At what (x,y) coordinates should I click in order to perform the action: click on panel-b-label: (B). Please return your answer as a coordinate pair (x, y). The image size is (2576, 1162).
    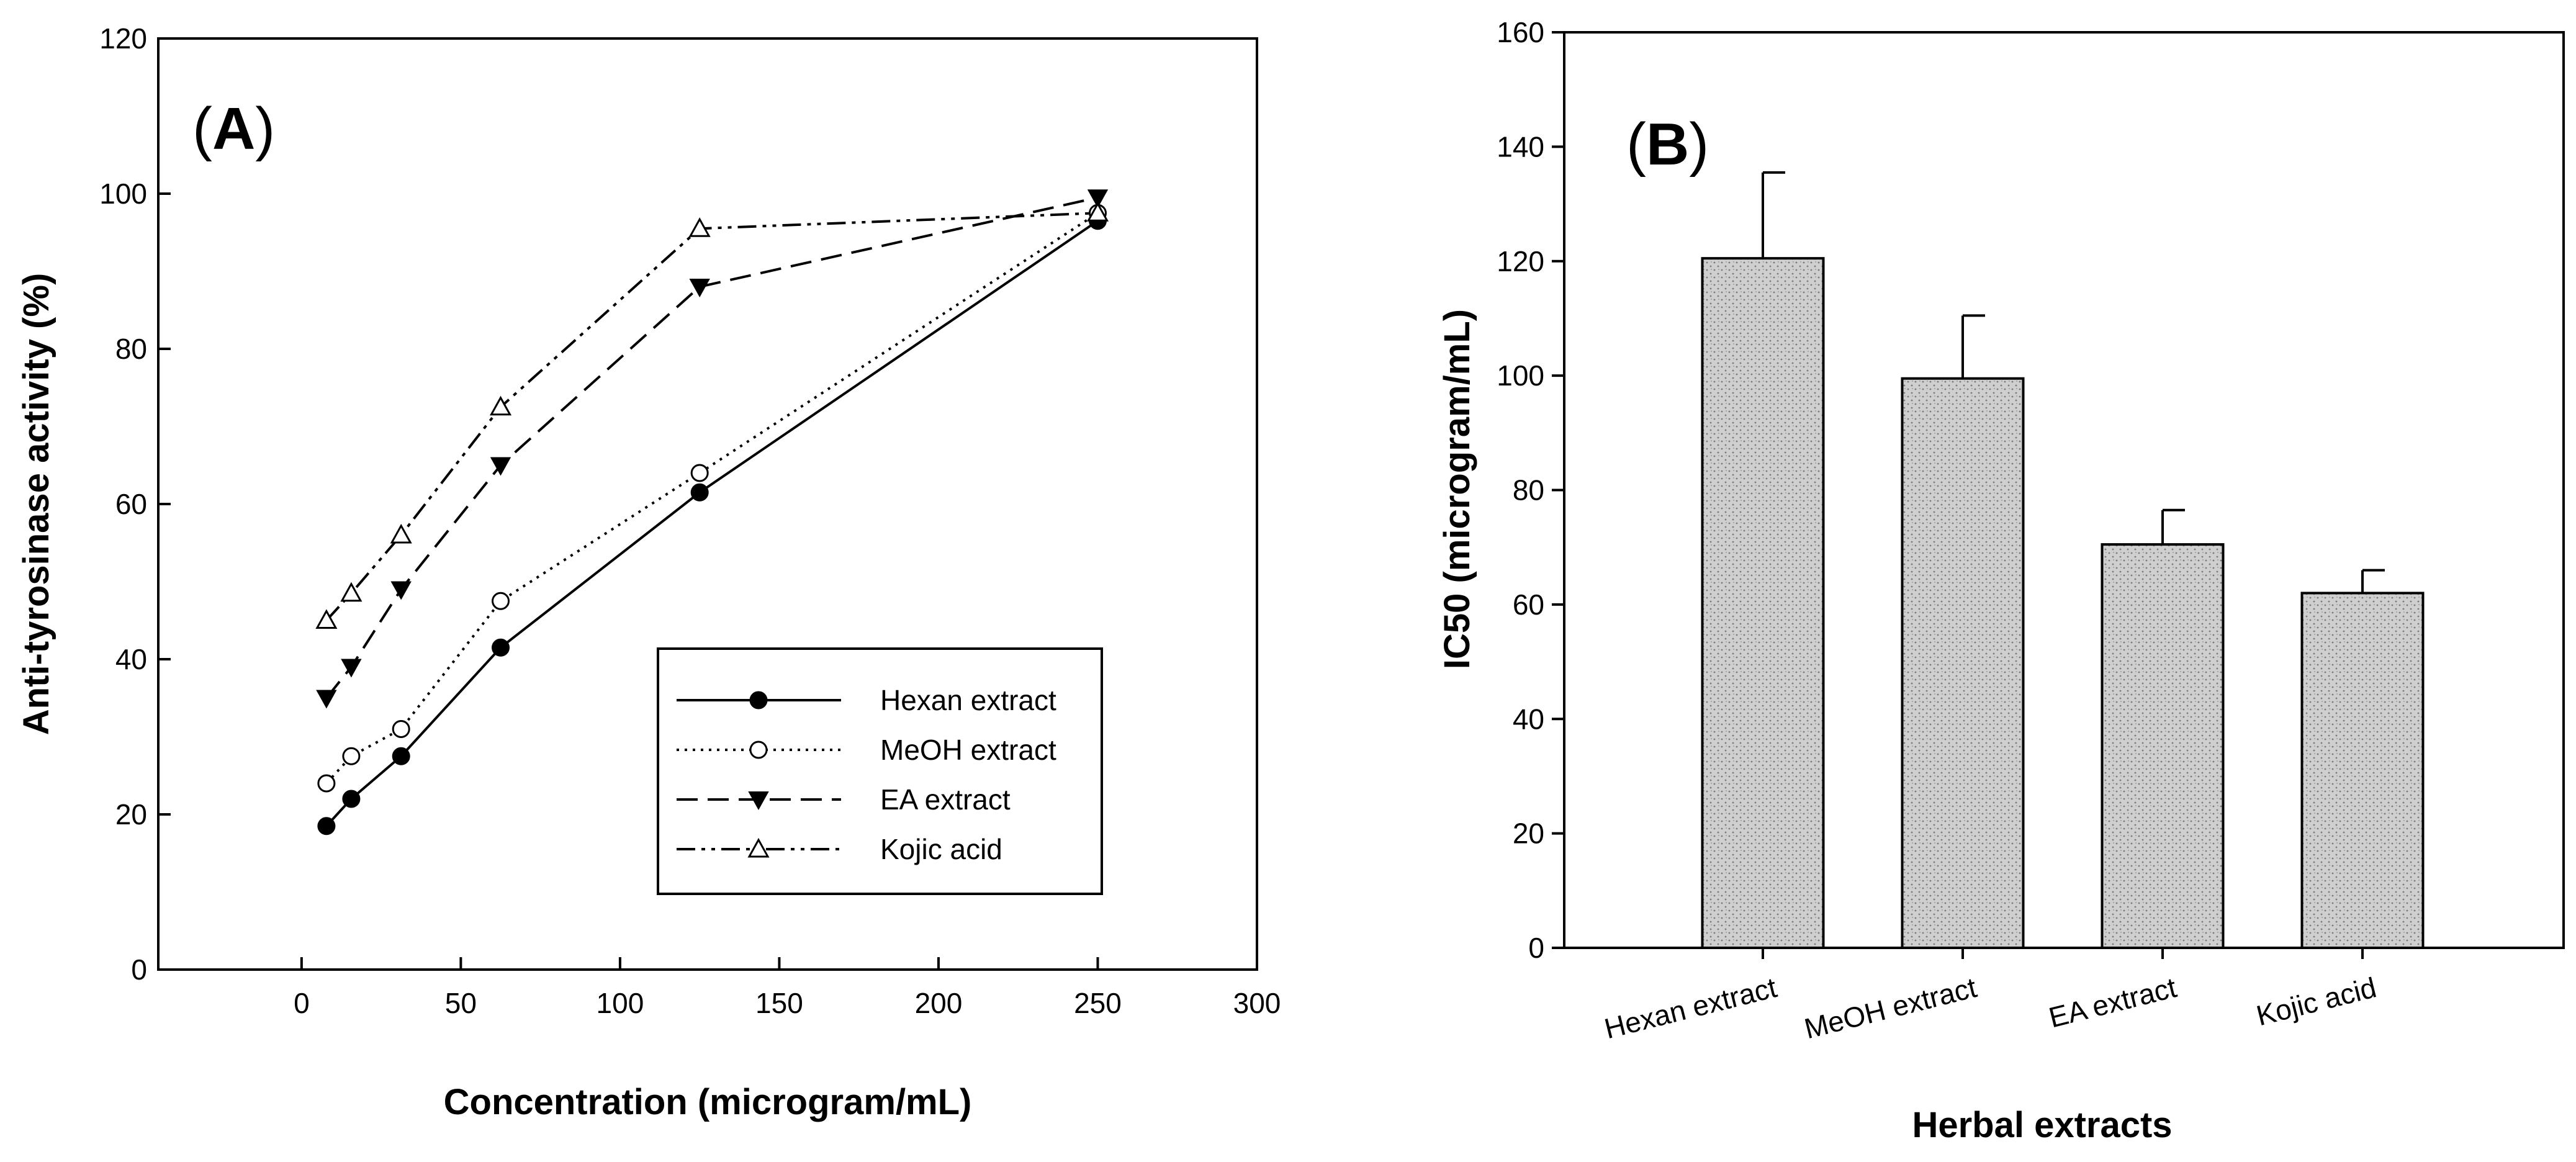
    Looking at the image, I should click on (1667, 144).